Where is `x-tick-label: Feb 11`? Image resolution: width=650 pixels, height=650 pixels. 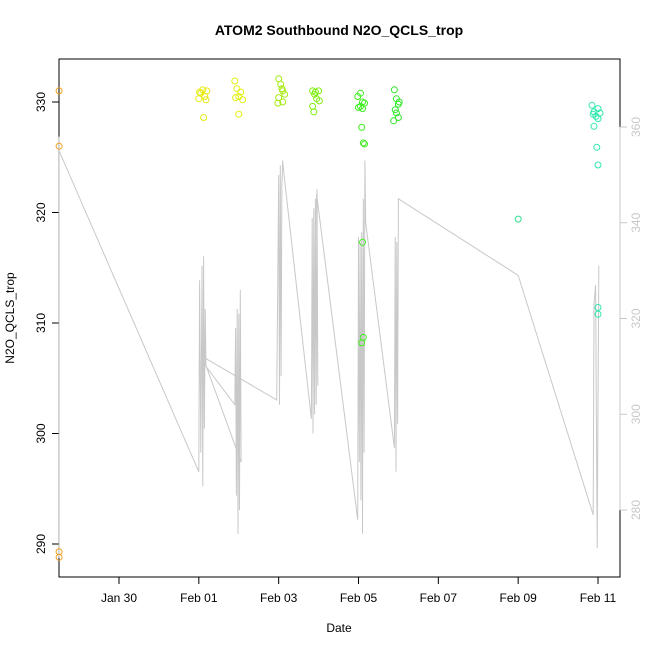 x-tick-label: Feb 11 is located at coordinates (598, 598).